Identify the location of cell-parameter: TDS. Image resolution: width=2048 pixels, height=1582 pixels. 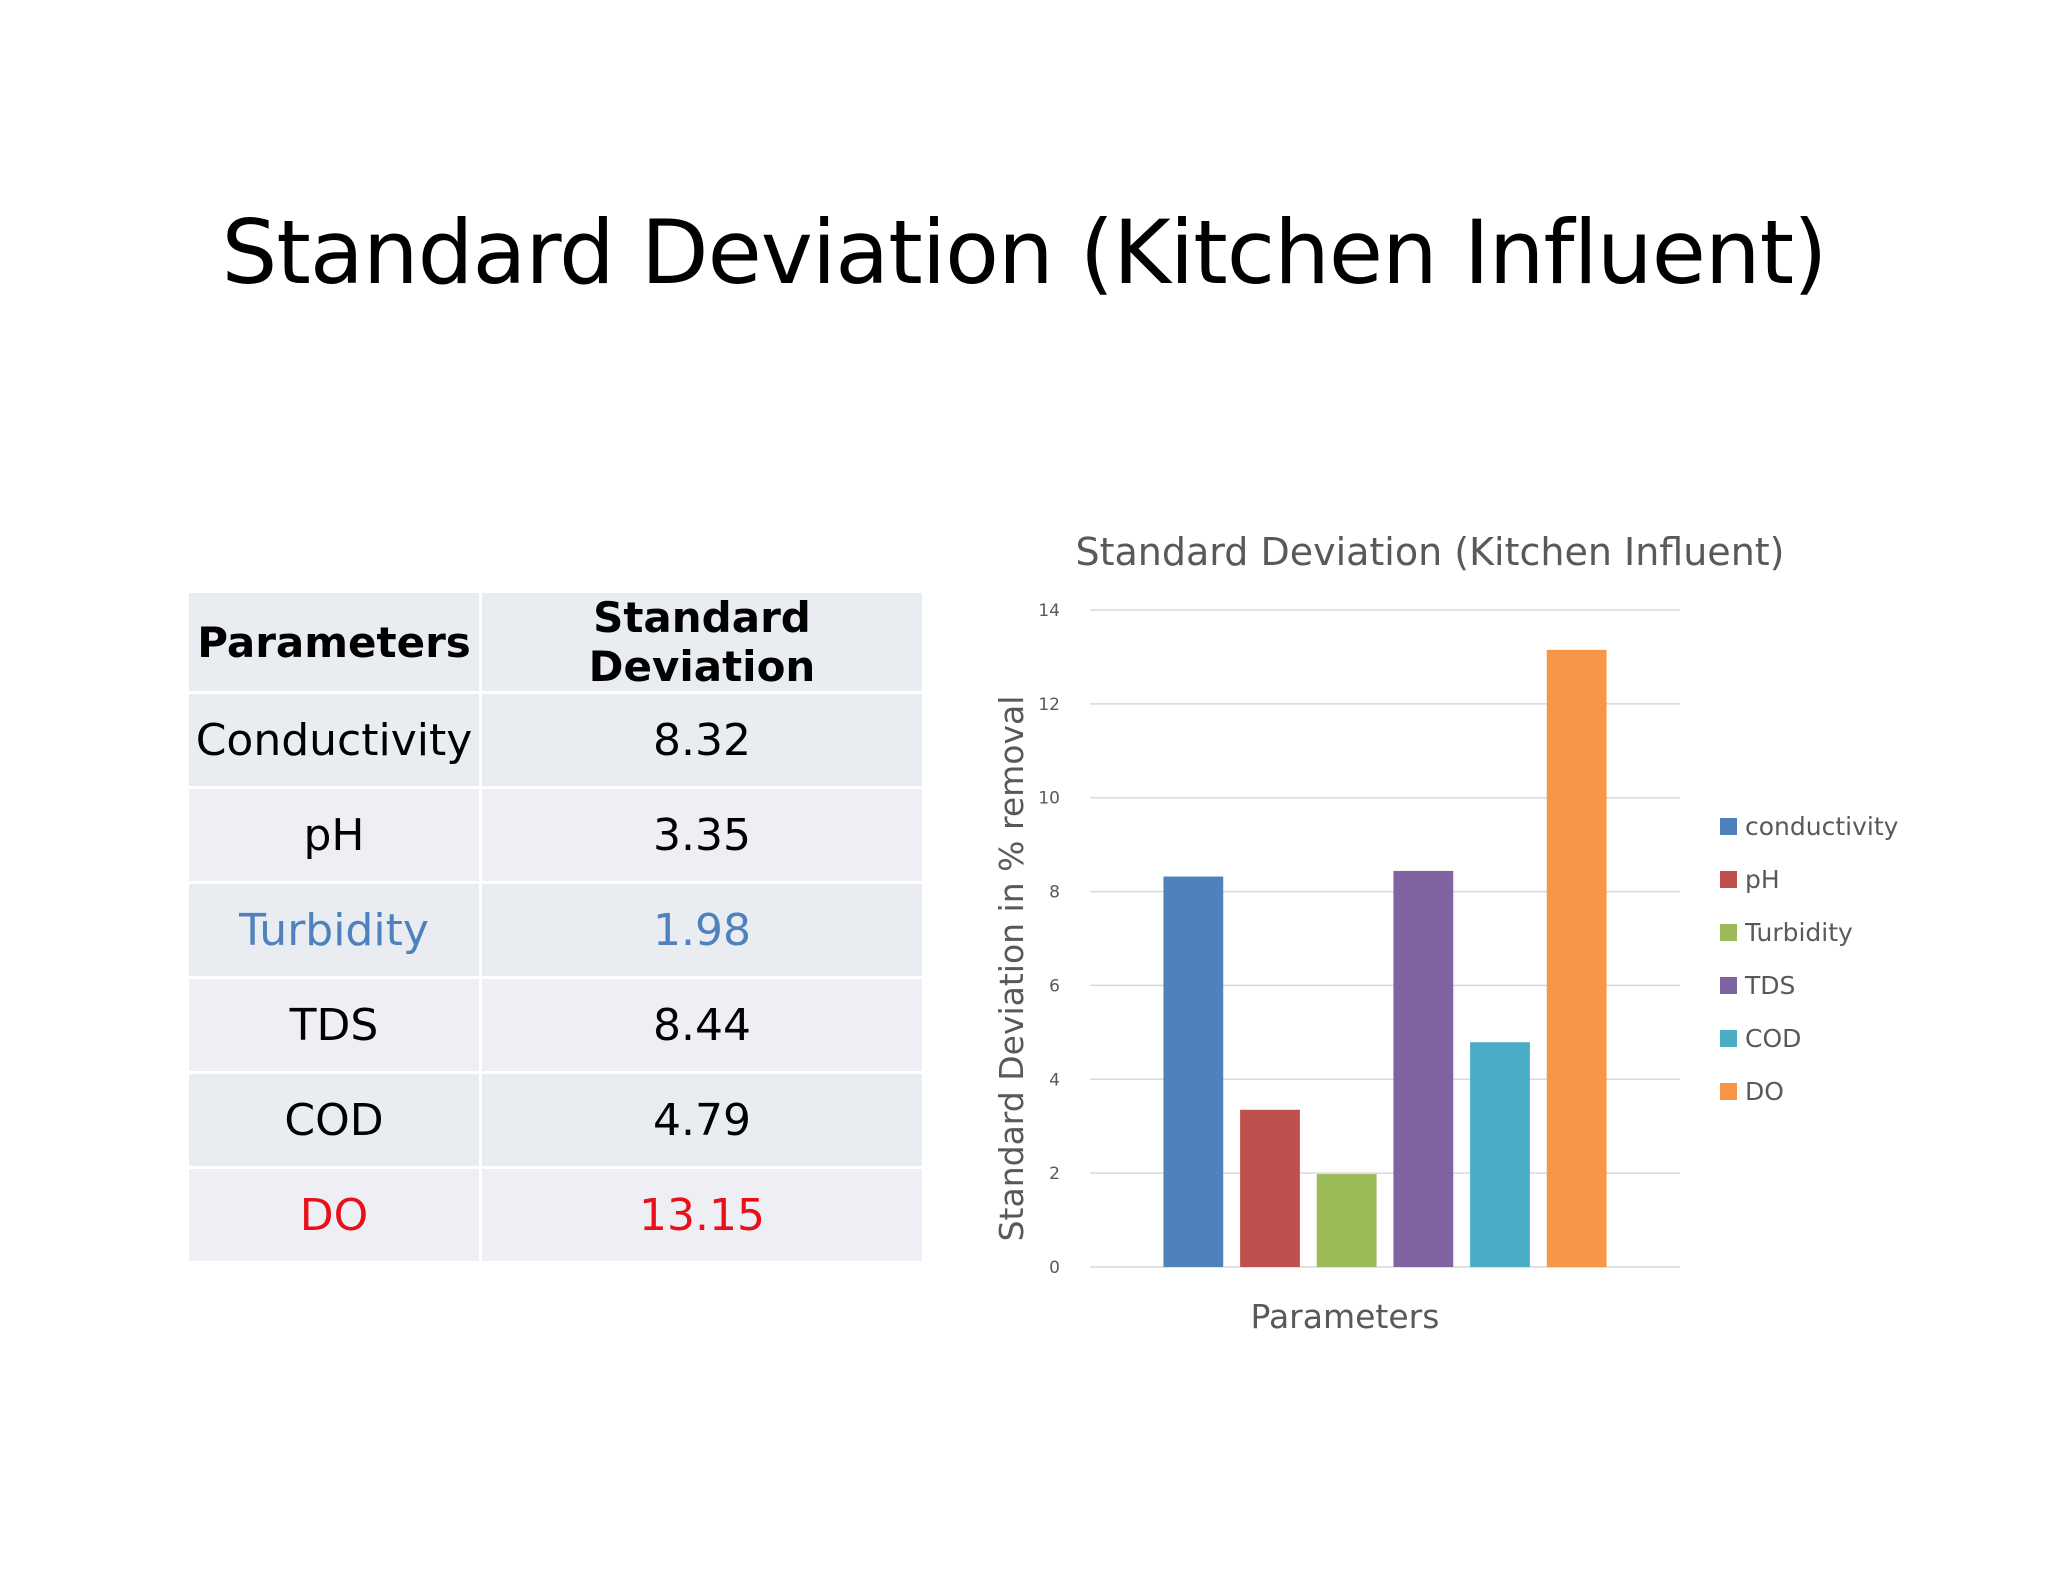
(334, 1025).